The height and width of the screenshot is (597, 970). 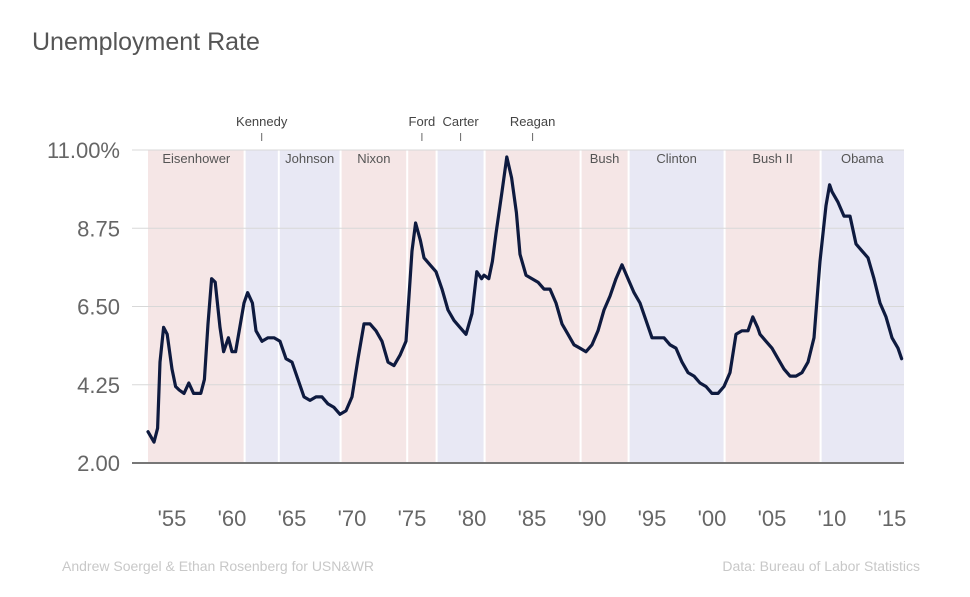 I want to click on x-tick-label: '65, so click(x=292, y=518).